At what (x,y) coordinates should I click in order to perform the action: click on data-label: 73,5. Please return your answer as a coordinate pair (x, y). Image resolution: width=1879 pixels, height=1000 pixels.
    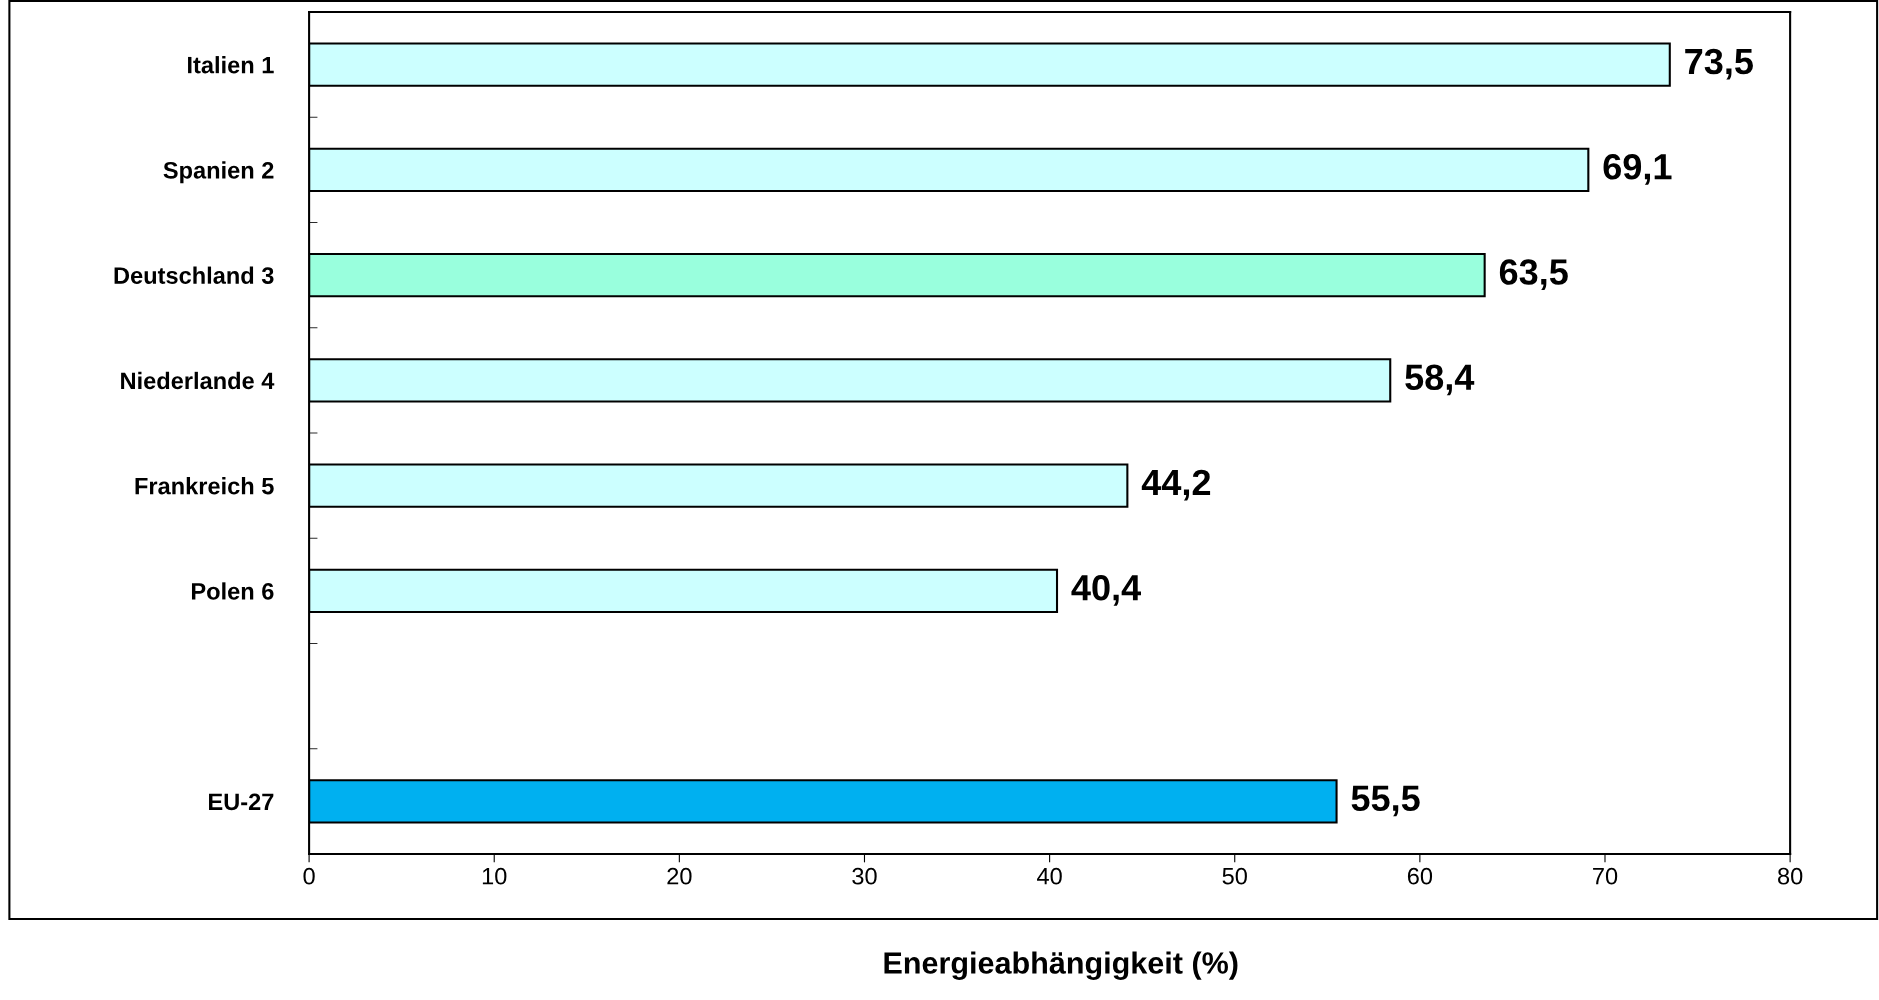
    Looking at the image, I should click on (1719, 64).